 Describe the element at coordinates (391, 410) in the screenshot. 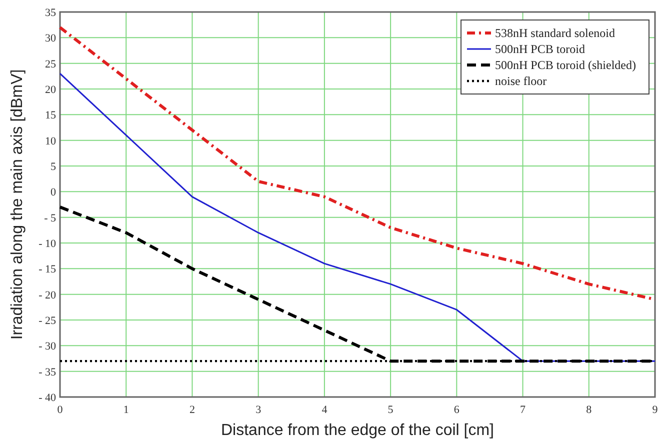

I see `x-tick-label: 5` at that location.